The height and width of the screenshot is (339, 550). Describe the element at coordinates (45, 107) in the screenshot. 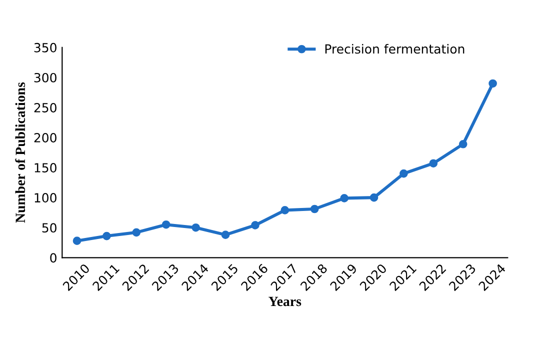

I see `y-tick-label: 250` at that location.